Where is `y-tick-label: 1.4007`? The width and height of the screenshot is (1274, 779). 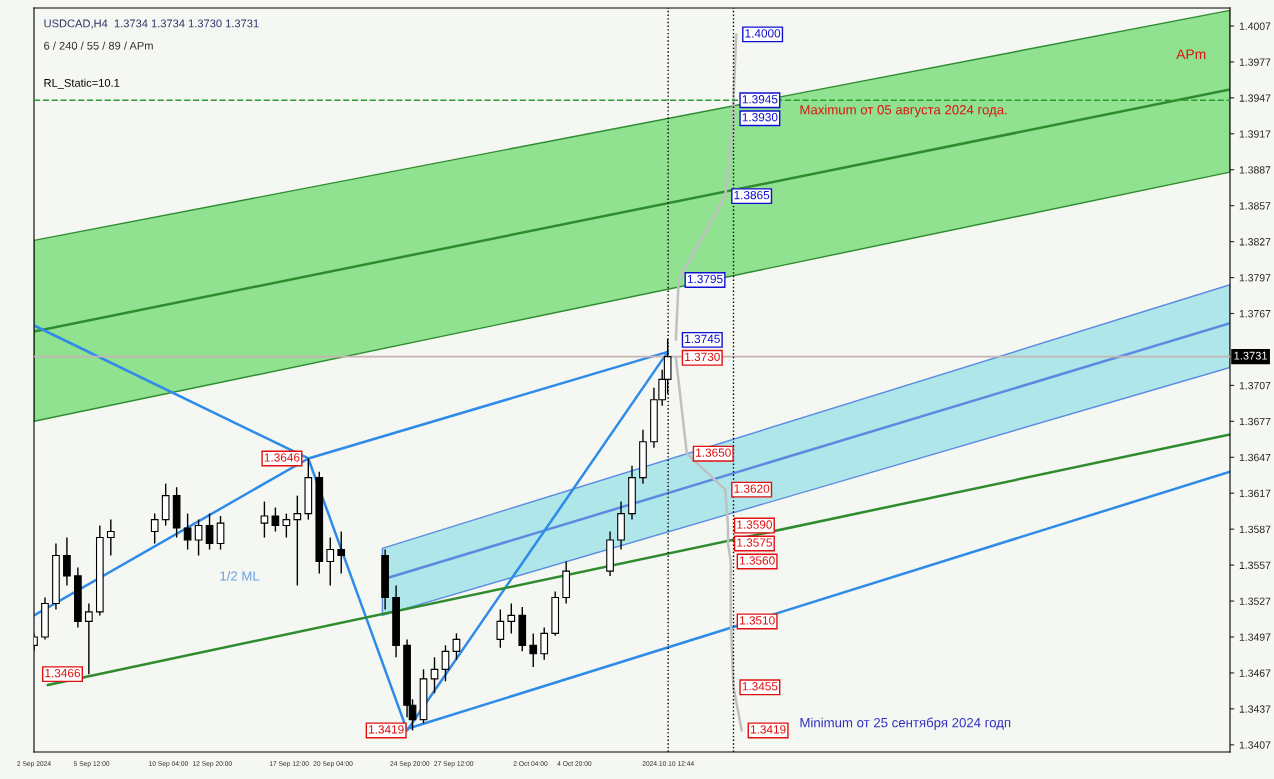
y-tick-label: 1.4007 is located at coordinates (1255, 26).